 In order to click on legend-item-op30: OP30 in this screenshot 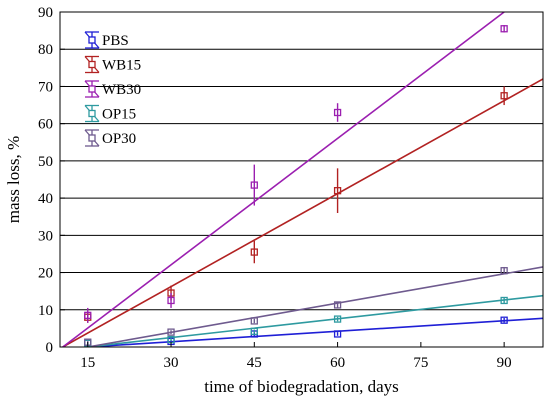, I will do `click(110, 138)`.